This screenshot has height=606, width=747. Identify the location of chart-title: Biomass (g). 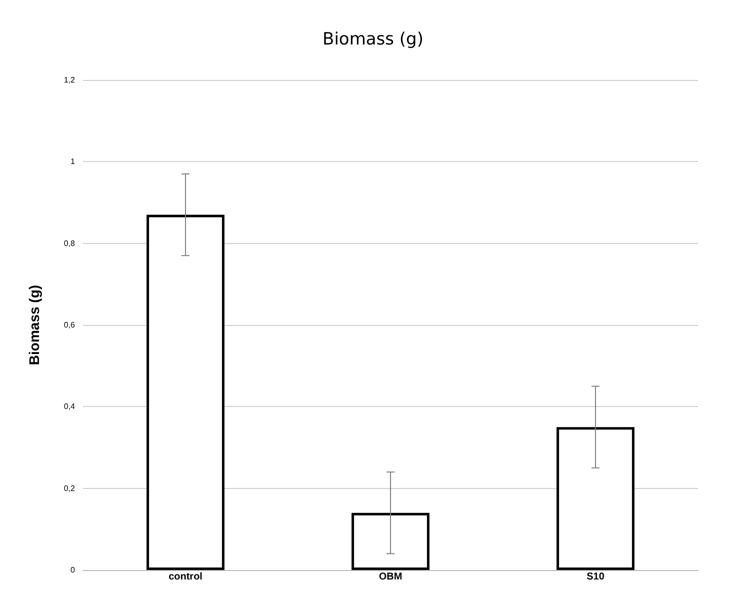
(373, 40).